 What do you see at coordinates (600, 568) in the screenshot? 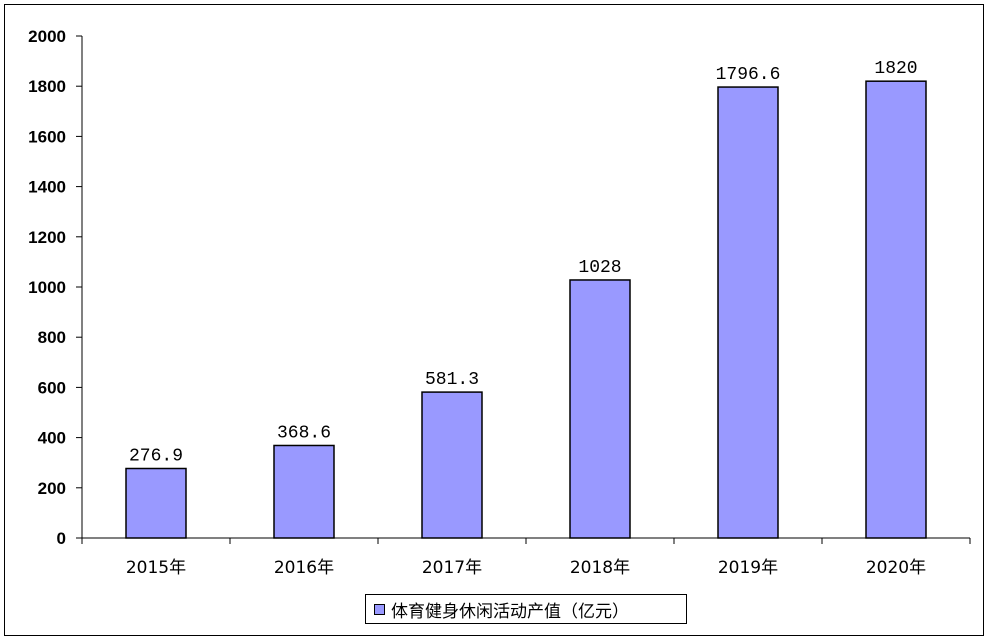
I see `category-label: 2018年` at bounding box center [600, 568].